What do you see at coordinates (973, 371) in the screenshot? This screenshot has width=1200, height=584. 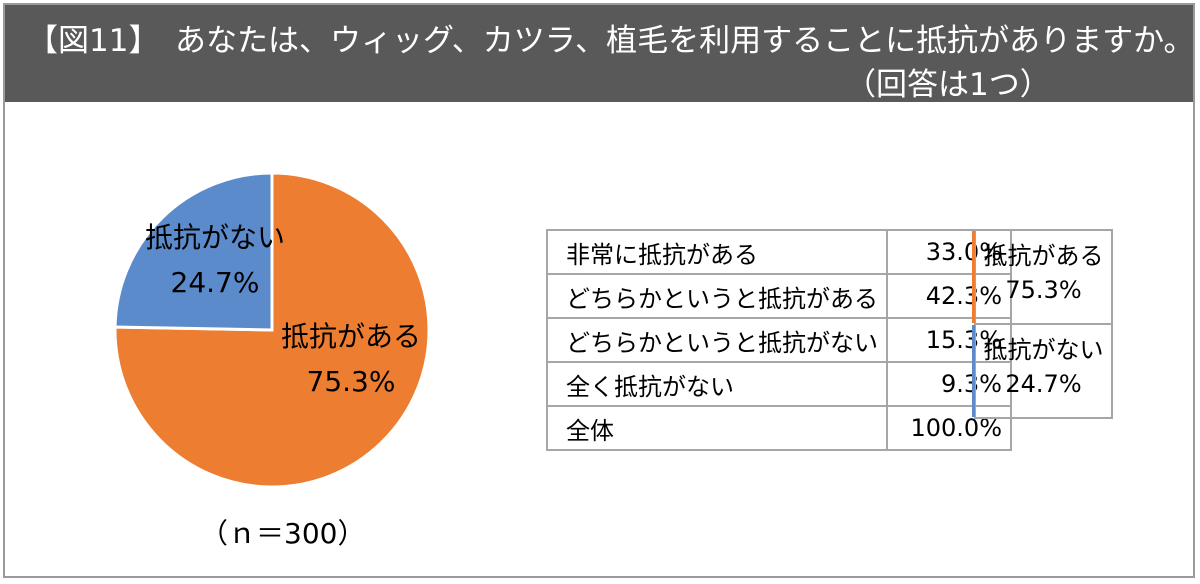 I see `group-bracket-not-resistant` at bounding box center [973, 371].